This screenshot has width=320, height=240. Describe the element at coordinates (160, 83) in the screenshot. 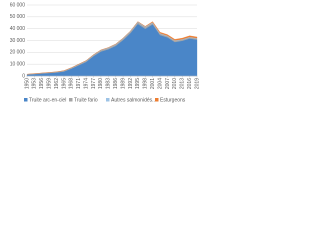

I see `x-tick-label: 2004` at that location.